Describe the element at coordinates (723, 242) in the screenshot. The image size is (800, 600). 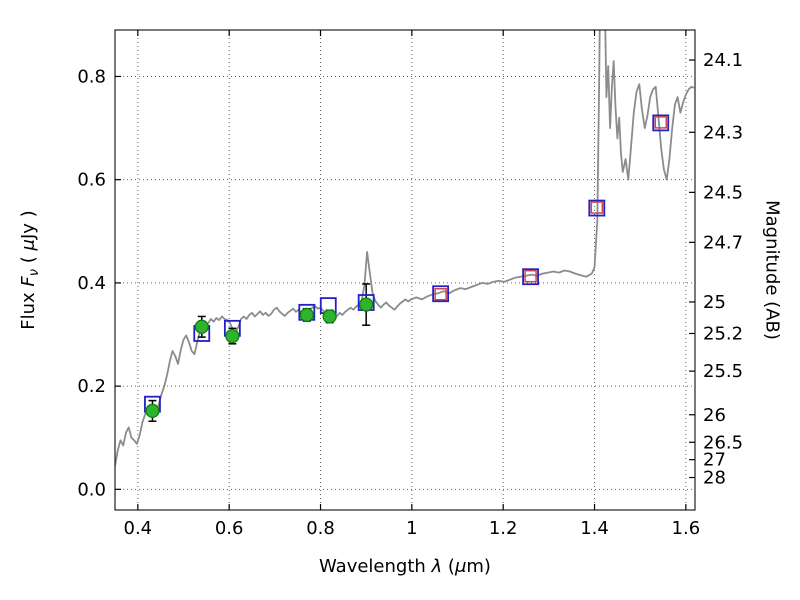
I see `y2-tick-label: 24.7` at that location.